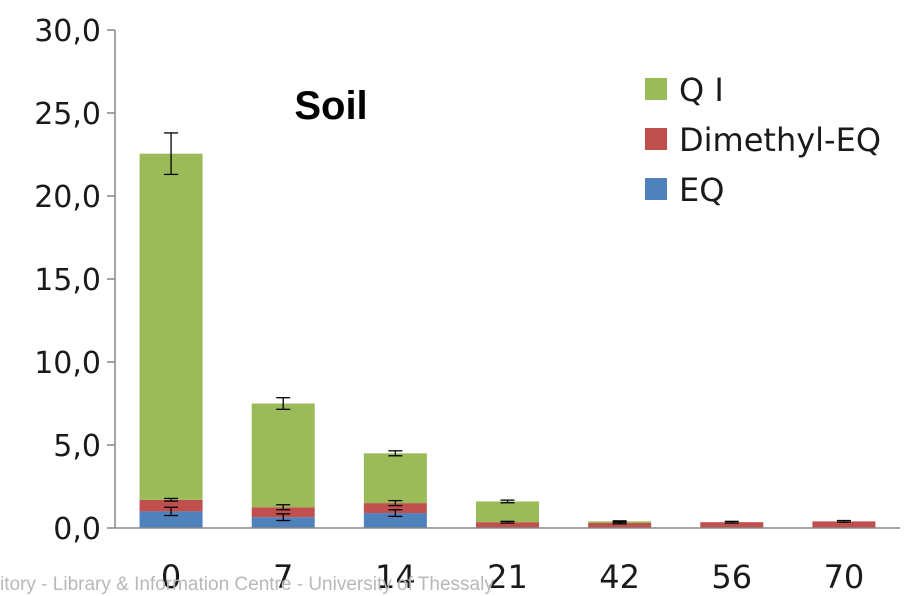 This screenshot has width=913, height=596. I want to click on legend-label-eq: EQ, so click(701, 190).